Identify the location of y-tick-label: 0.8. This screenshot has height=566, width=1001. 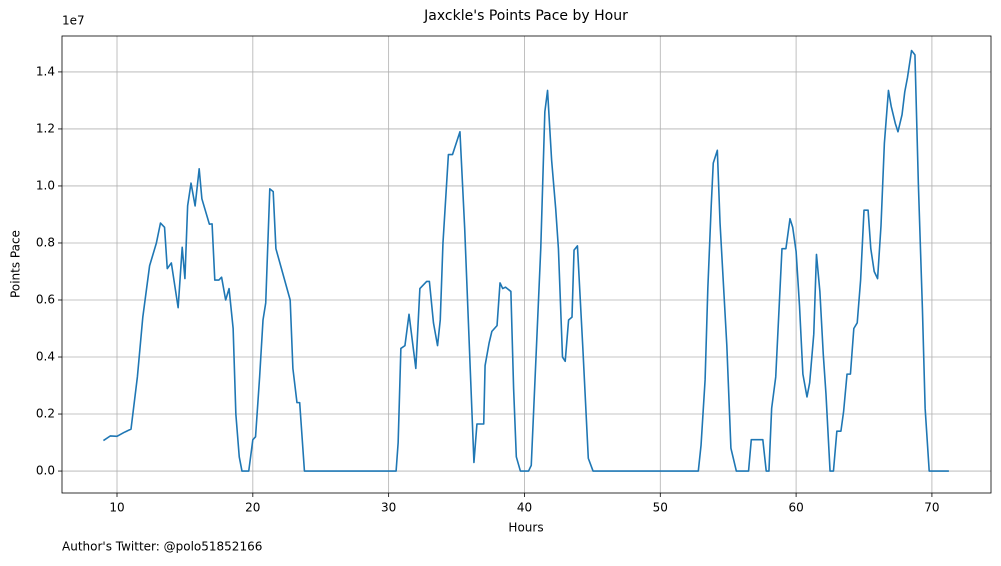
(45, 242).